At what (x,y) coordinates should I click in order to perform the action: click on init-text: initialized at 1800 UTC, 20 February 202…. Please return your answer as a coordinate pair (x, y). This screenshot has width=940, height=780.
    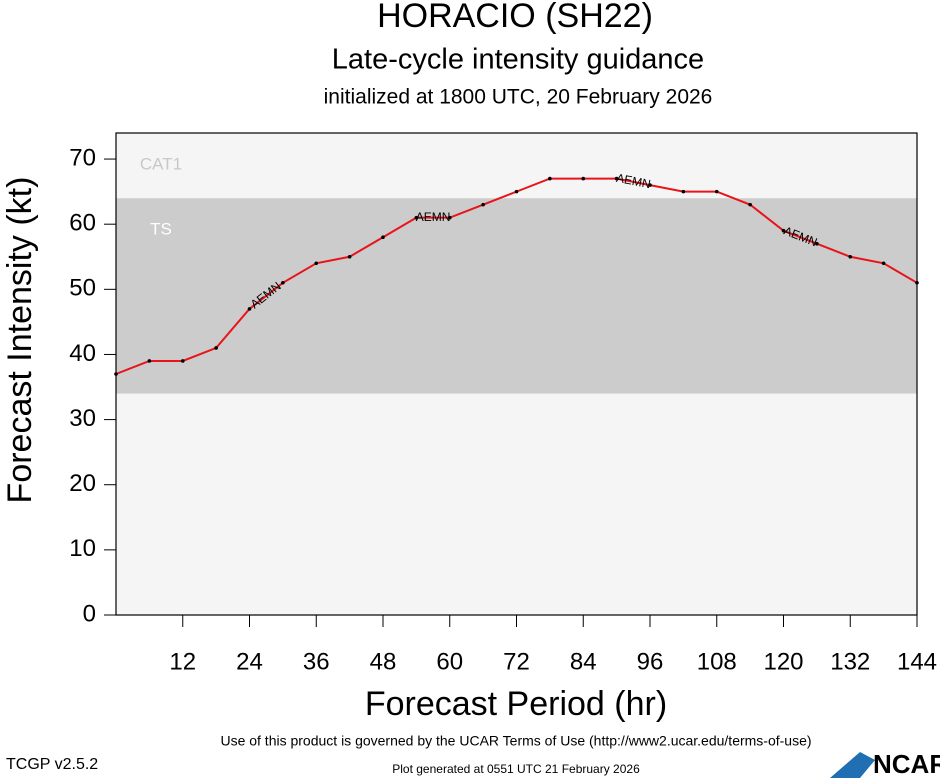
    Looking at the image, I should click on (518, 97).